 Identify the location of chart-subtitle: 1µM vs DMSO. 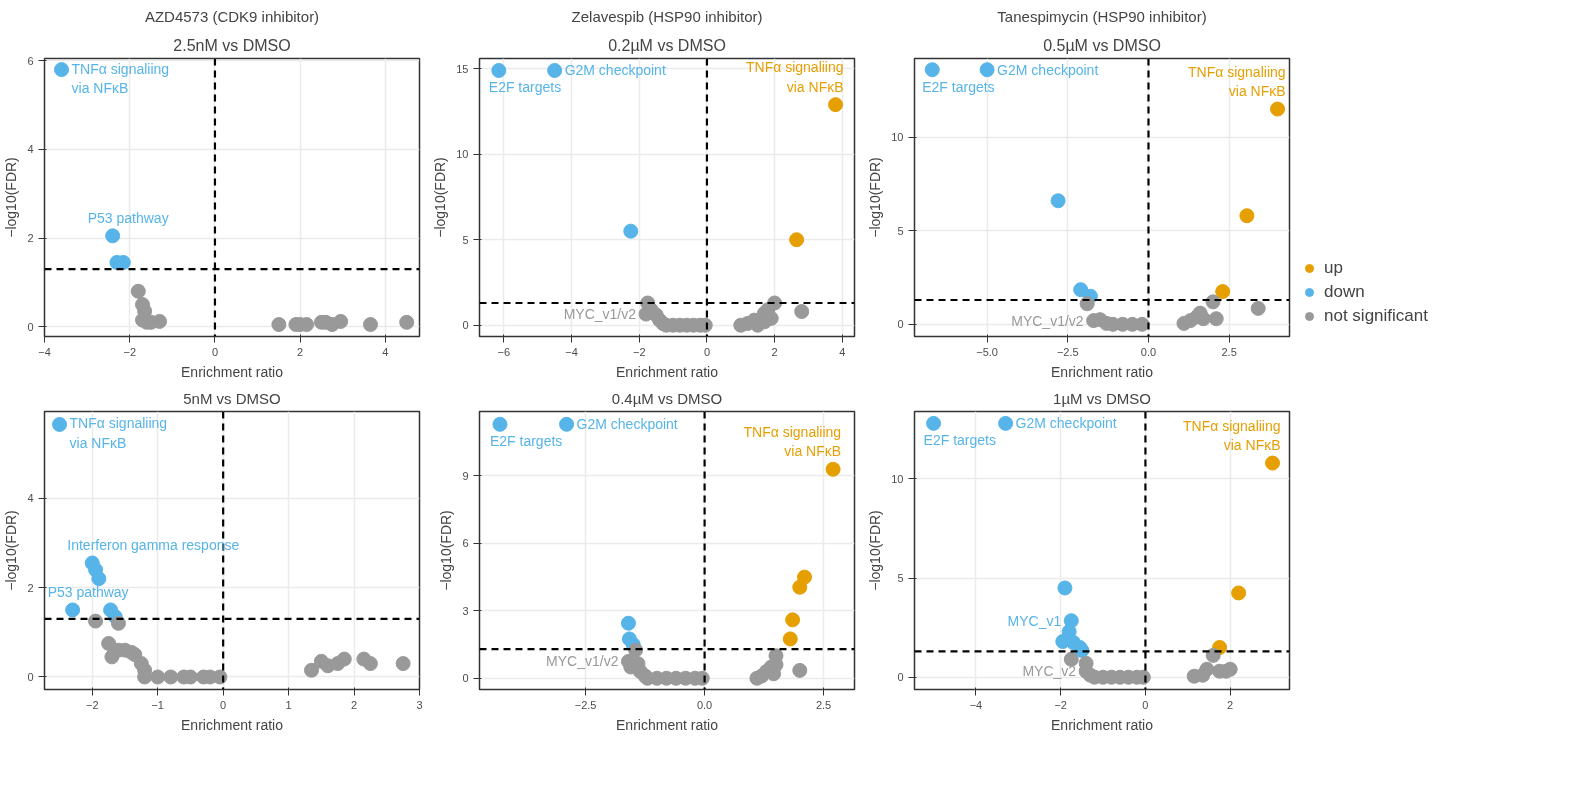
(1102, 398).